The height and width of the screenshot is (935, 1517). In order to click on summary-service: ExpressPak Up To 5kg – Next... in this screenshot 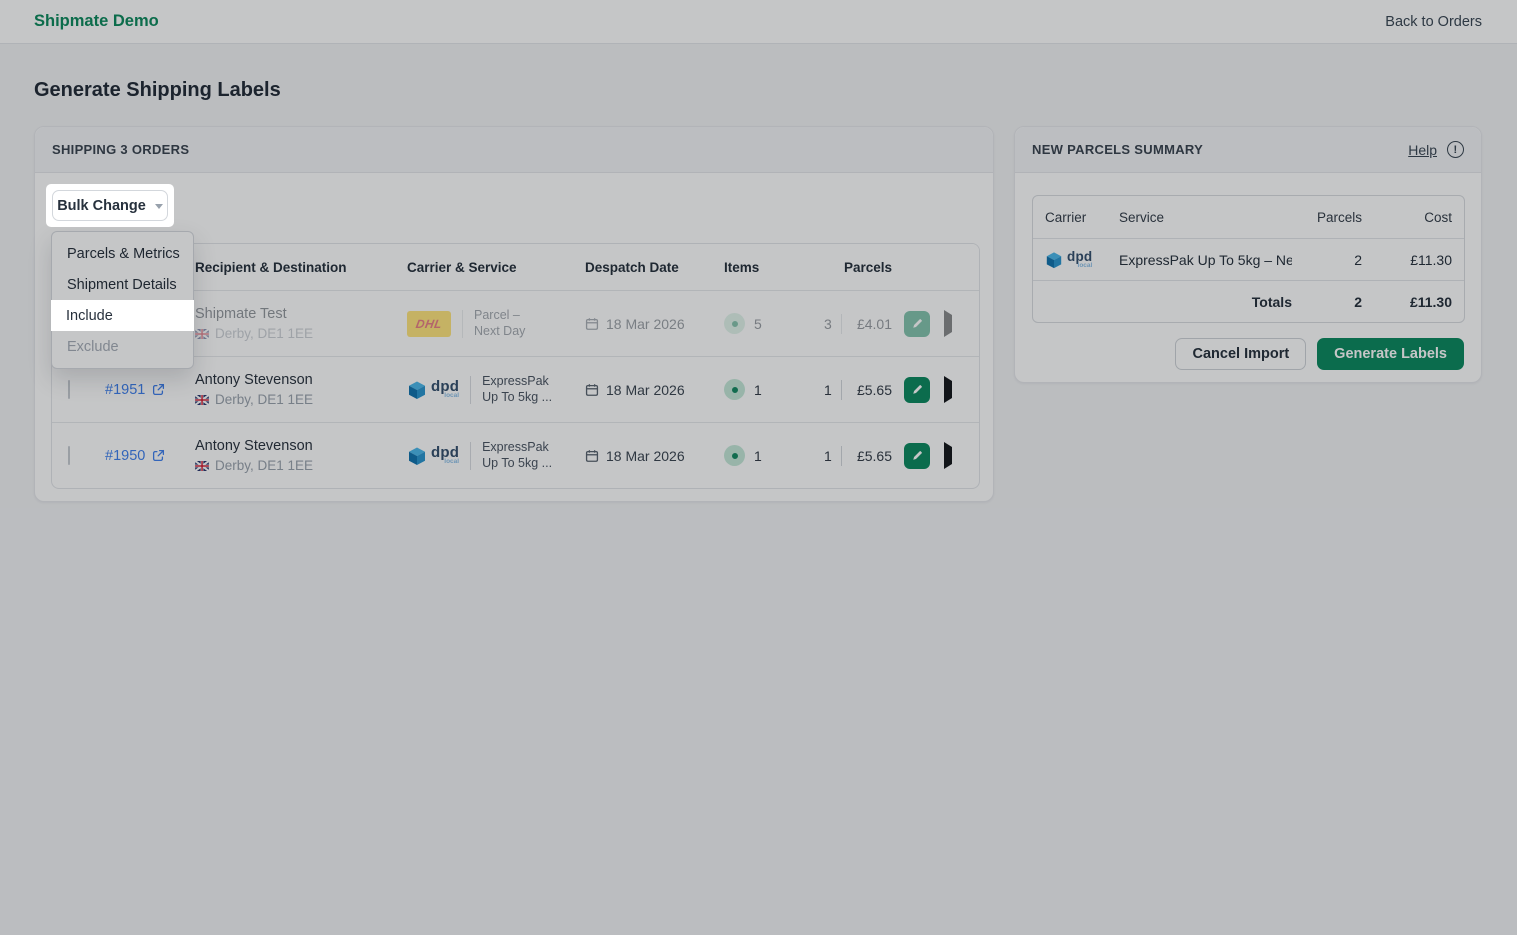, I will do `click(1205, 259)`.